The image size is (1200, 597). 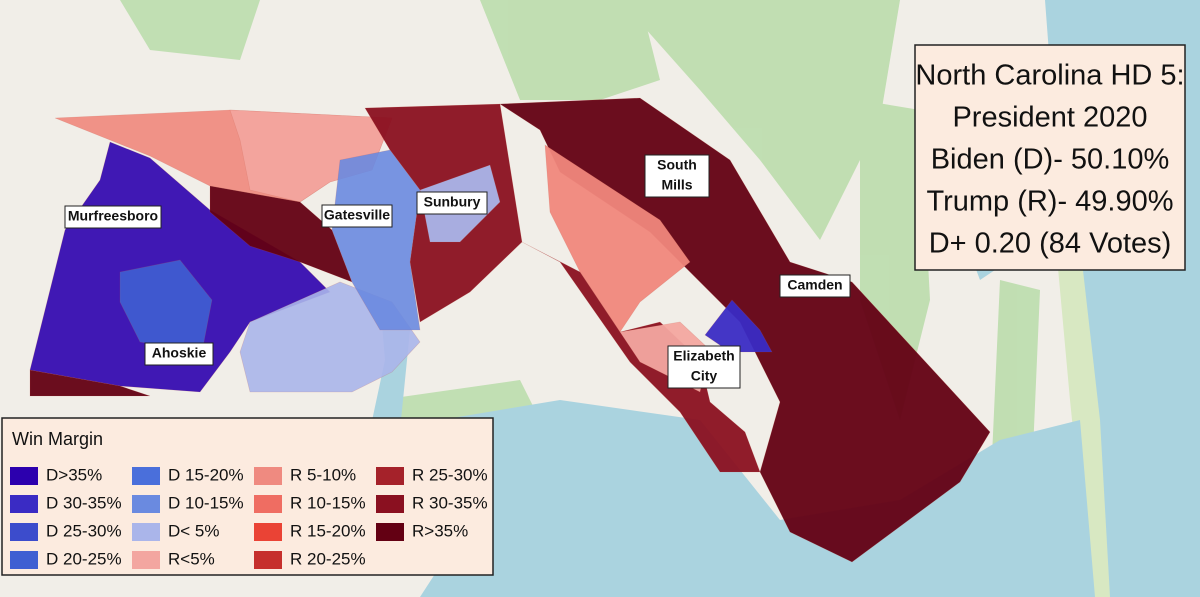 What do you see at coordinates (450, 502) in the screenshot?
I see `legend-label: R 30-35%` at bounding box center [450, 502].